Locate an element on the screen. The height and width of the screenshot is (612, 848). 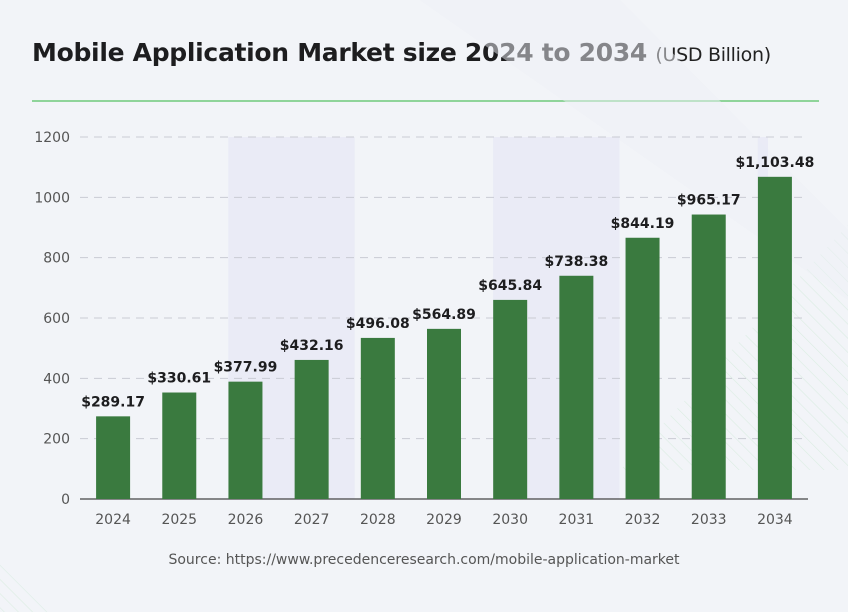
data-label-2033: $965.17 is located at coordinates (709, 201).